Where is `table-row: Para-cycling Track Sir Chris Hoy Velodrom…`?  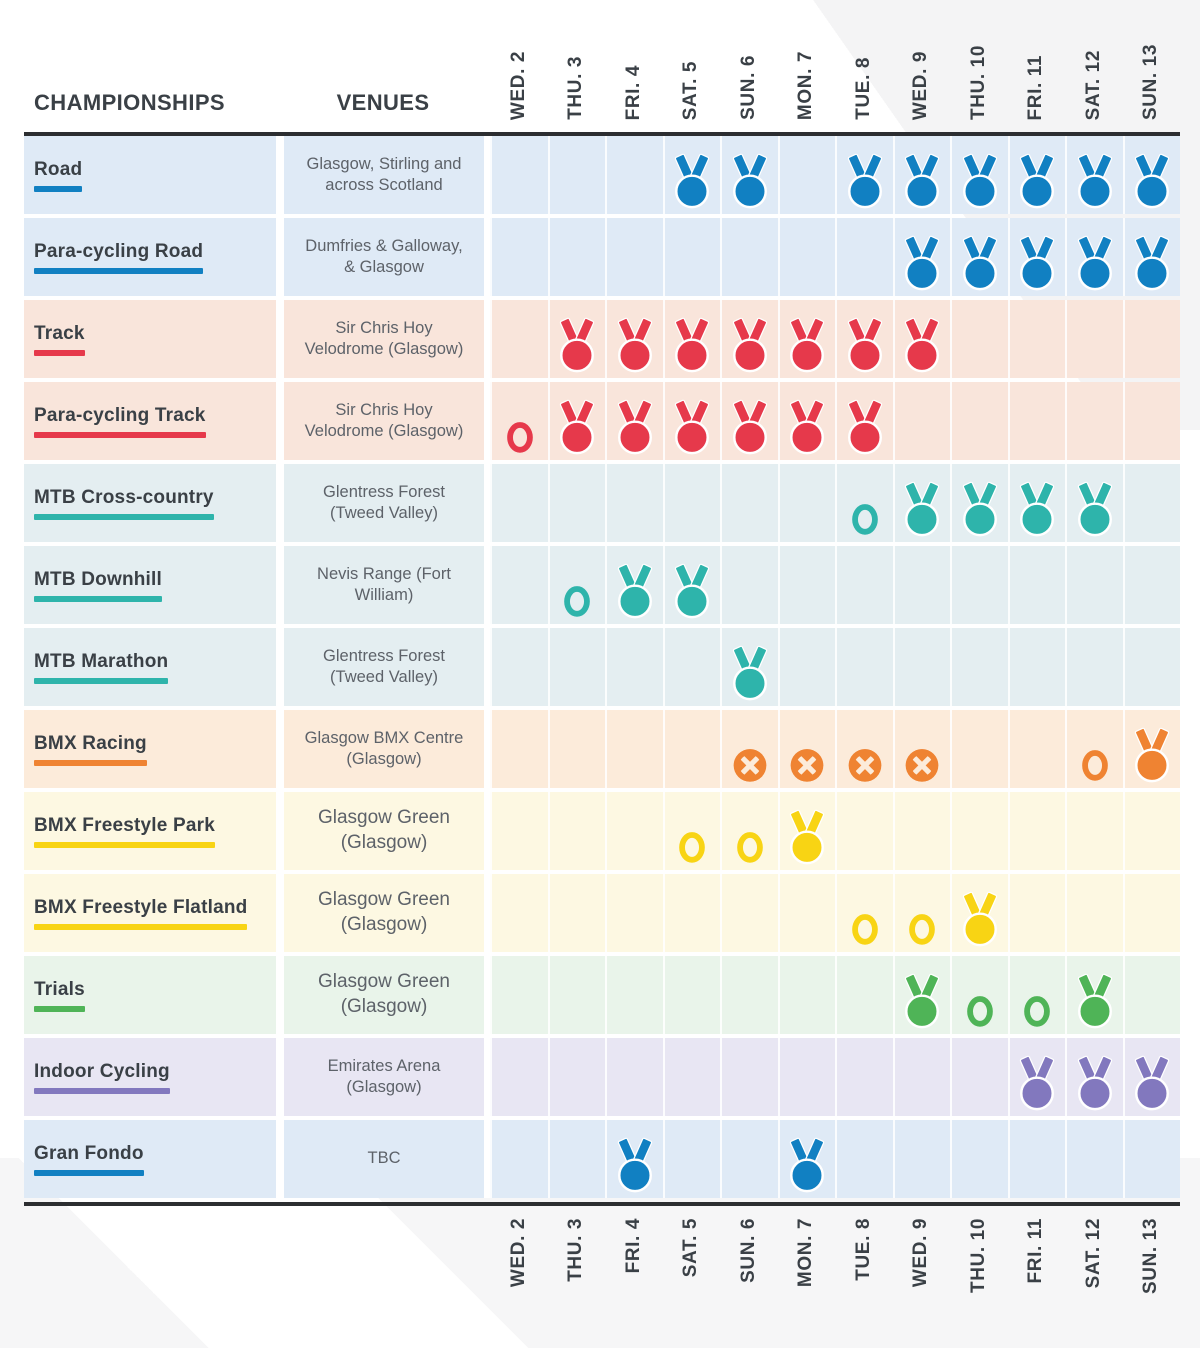 table-row: Para-cycling Track Sir Chris Hoy Velodrom… is located at coordinates (602, 421).